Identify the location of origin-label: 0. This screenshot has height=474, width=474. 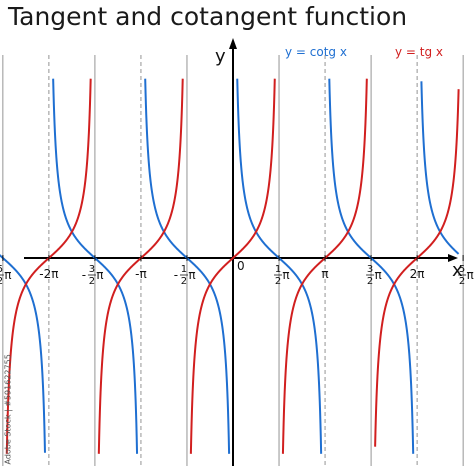
(241, 266).